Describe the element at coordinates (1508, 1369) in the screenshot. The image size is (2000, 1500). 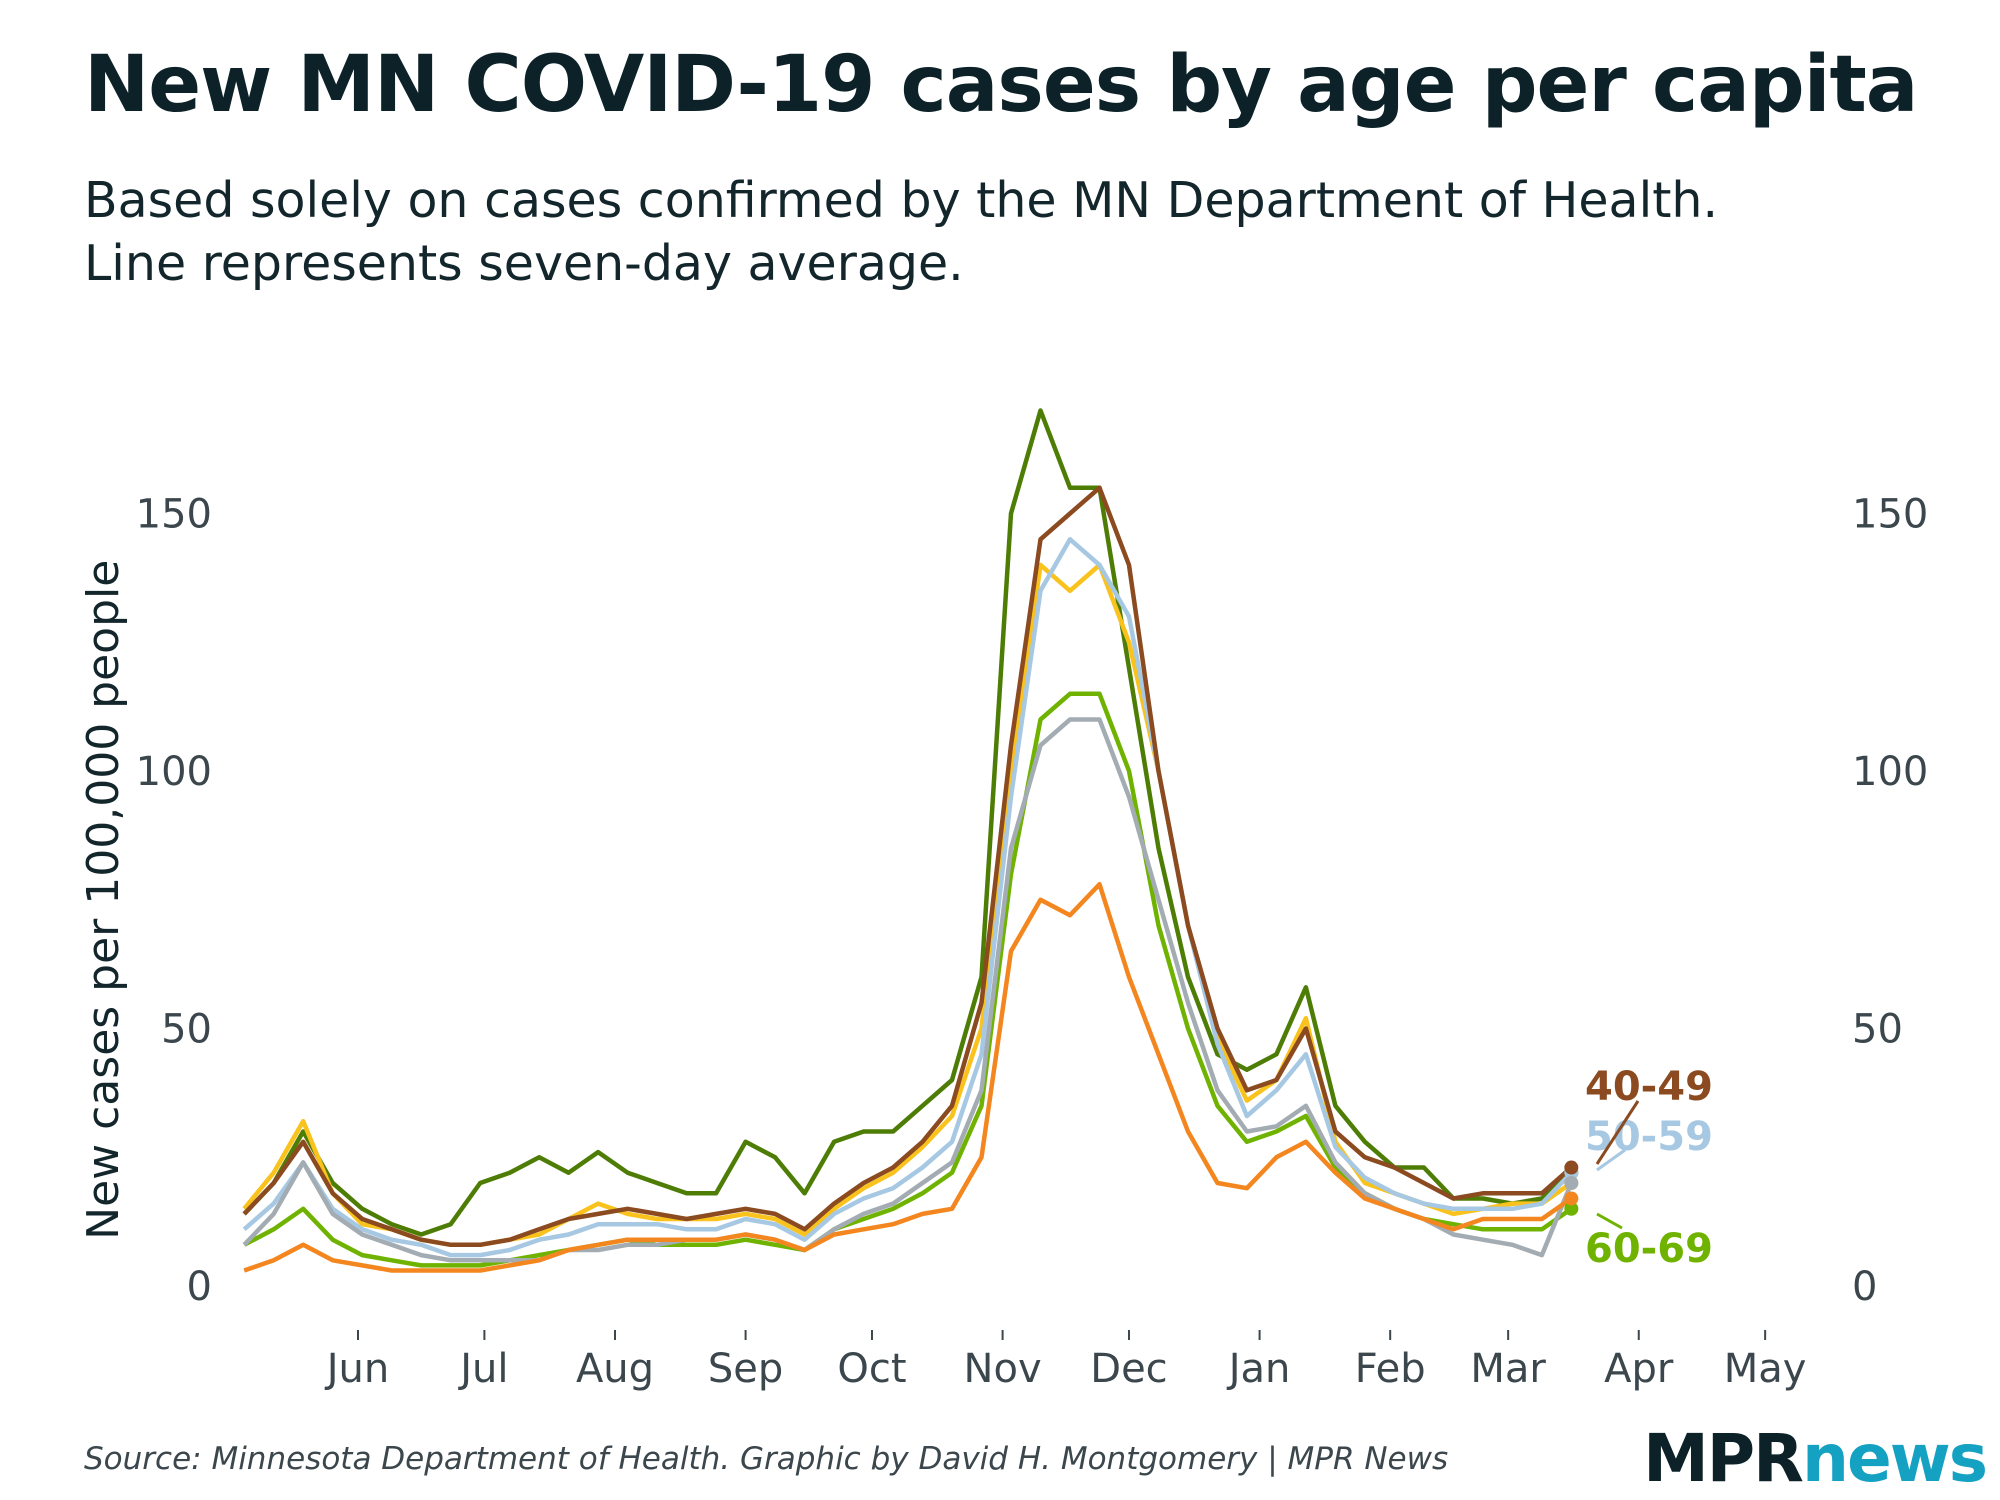
I see `x-tick-label: Mar` at that location.